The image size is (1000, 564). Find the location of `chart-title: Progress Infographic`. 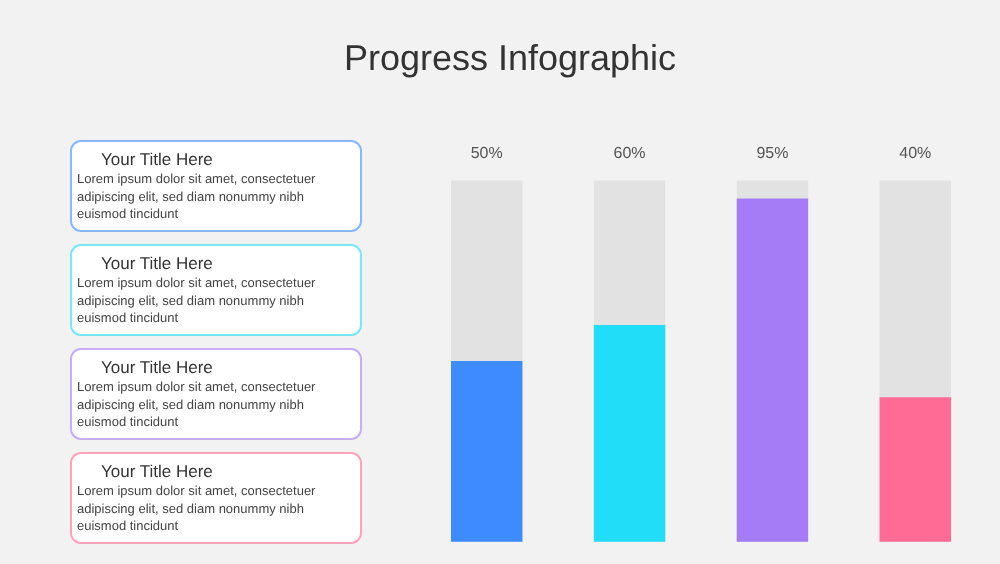

chart-title: Progress Infographic is located at coordinates (510, 59).